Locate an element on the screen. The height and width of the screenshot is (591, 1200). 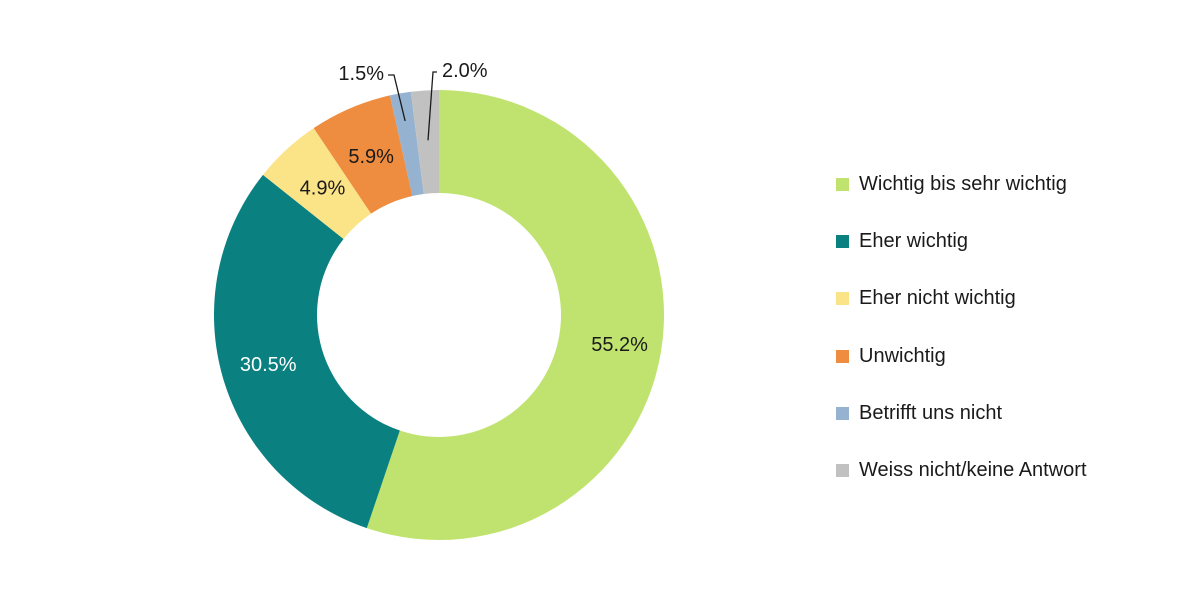
legend-item-betrifft-uns-nicht: Betrifft uns nicht is located at coordinates (961, 414).